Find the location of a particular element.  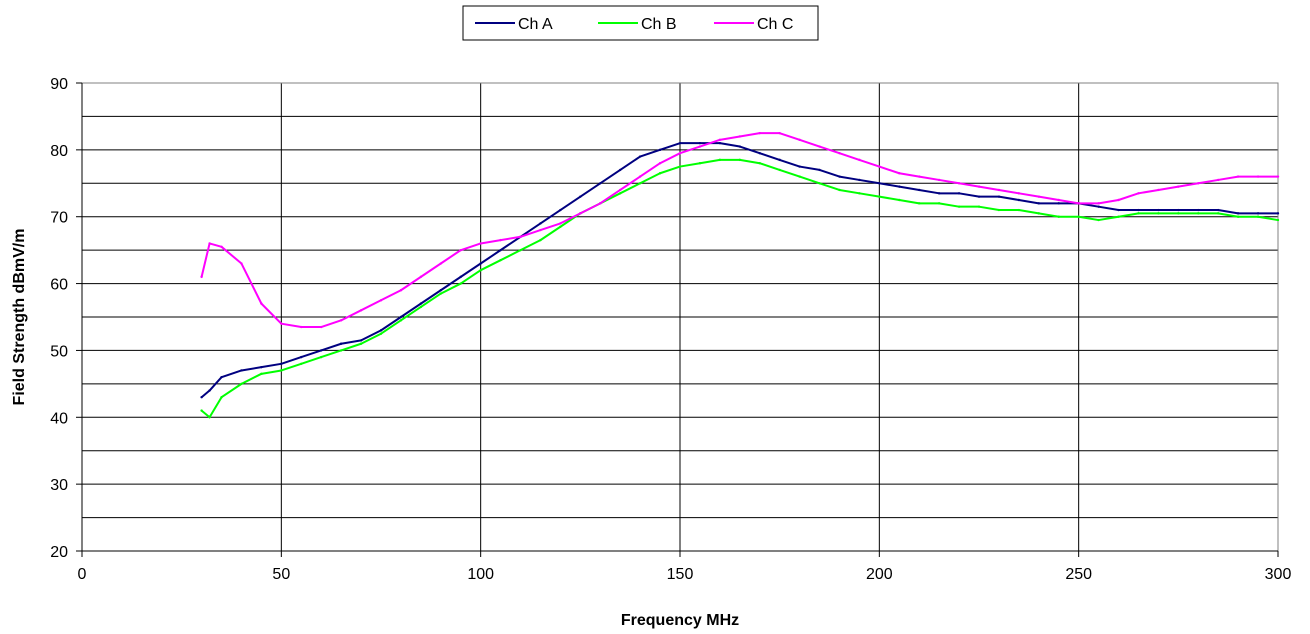

x-tick-label: 150 is located at coordinates (680, 574).